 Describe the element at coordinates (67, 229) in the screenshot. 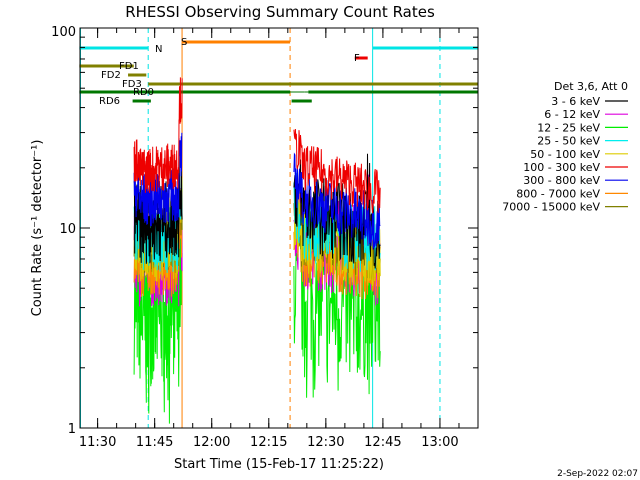

I see `y-tick-label: 10` at that location.